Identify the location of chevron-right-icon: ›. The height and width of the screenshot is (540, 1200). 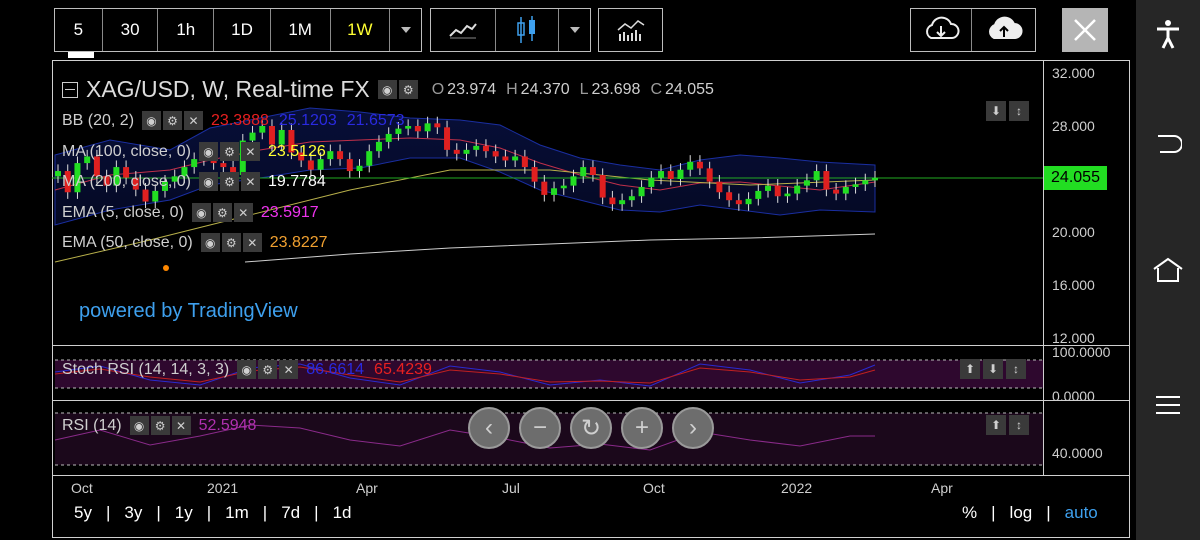
(693, 427).